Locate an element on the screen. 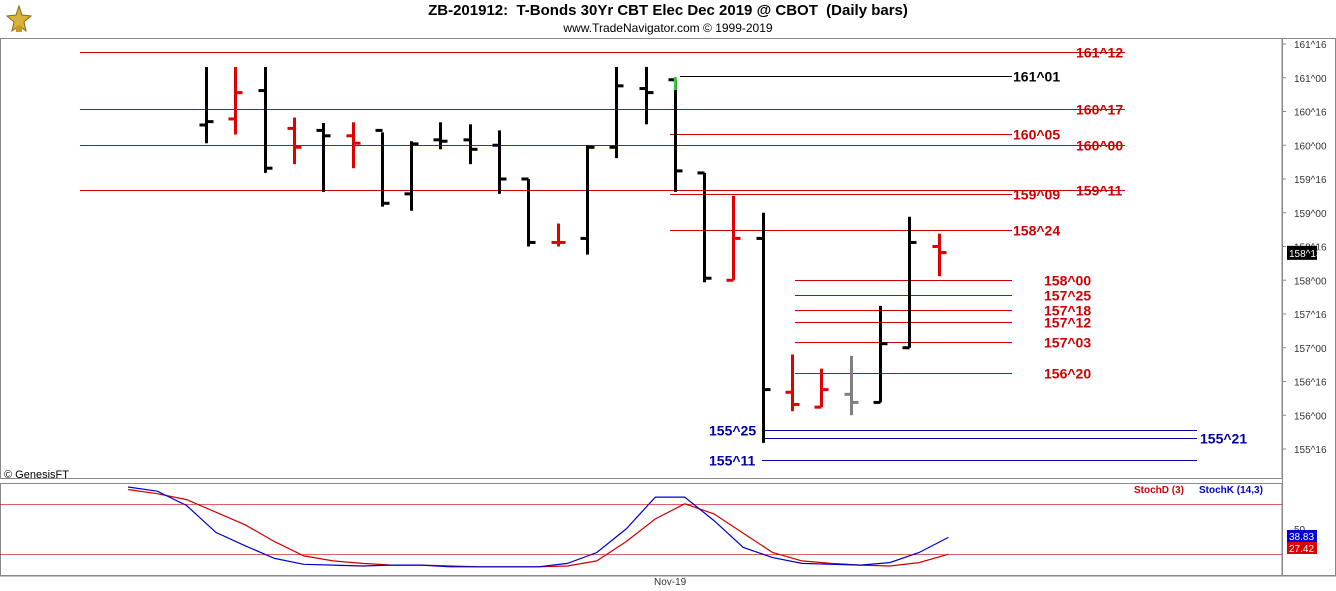 The width and height of the screenshot is (1336, 591). level-label: 160^05 is located at coordinates (1036, 135).